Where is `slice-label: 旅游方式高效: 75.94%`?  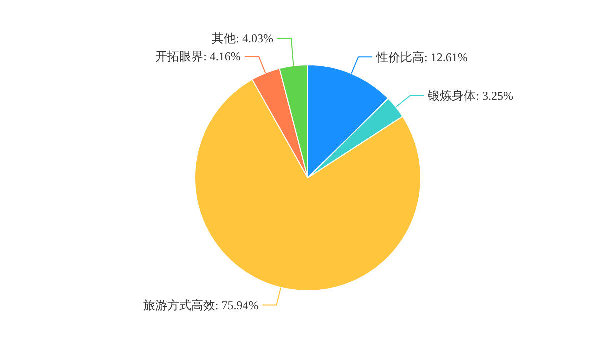
slice-label: 旅游方式高效: 75.94% is located at coordinates (201, 305).